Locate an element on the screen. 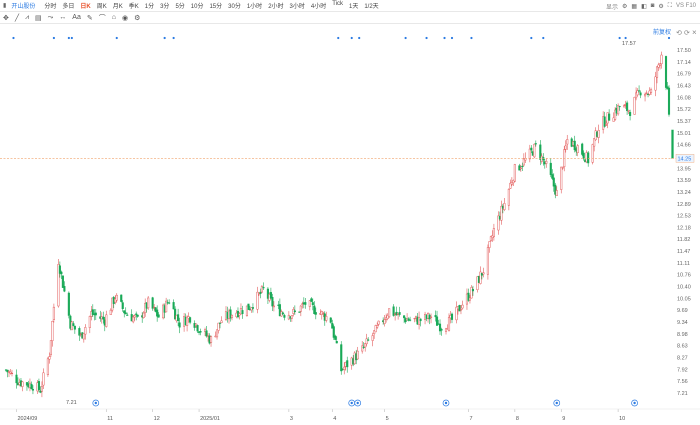 This screenshot has height=425, width=700. text-tool-icon: Aa is located at coordinates (76, 17).